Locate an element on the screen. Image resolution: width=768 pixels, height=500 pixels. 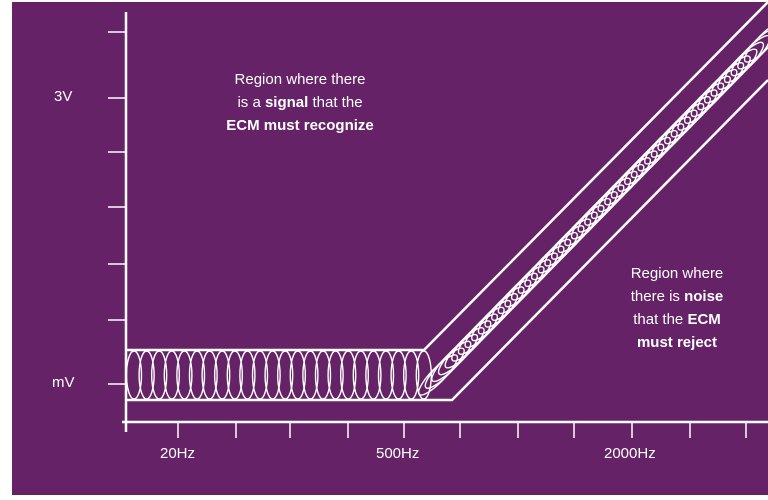
text-run: there is is located at coordinates (657, 296).